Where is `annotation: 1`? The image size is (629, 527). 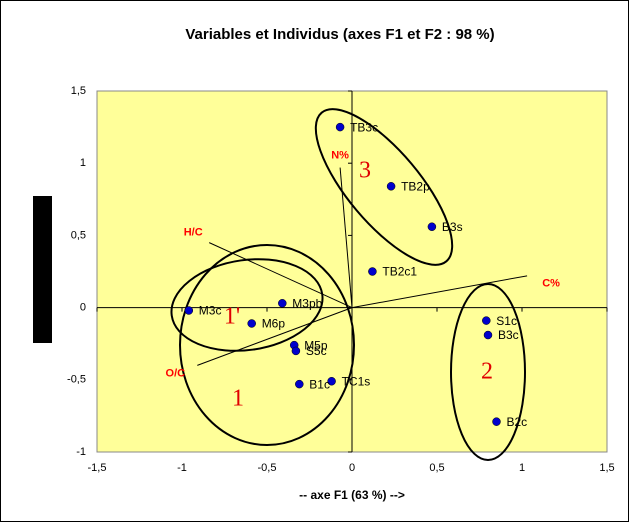
annotation: 1 is located at coordinates (238, 399).